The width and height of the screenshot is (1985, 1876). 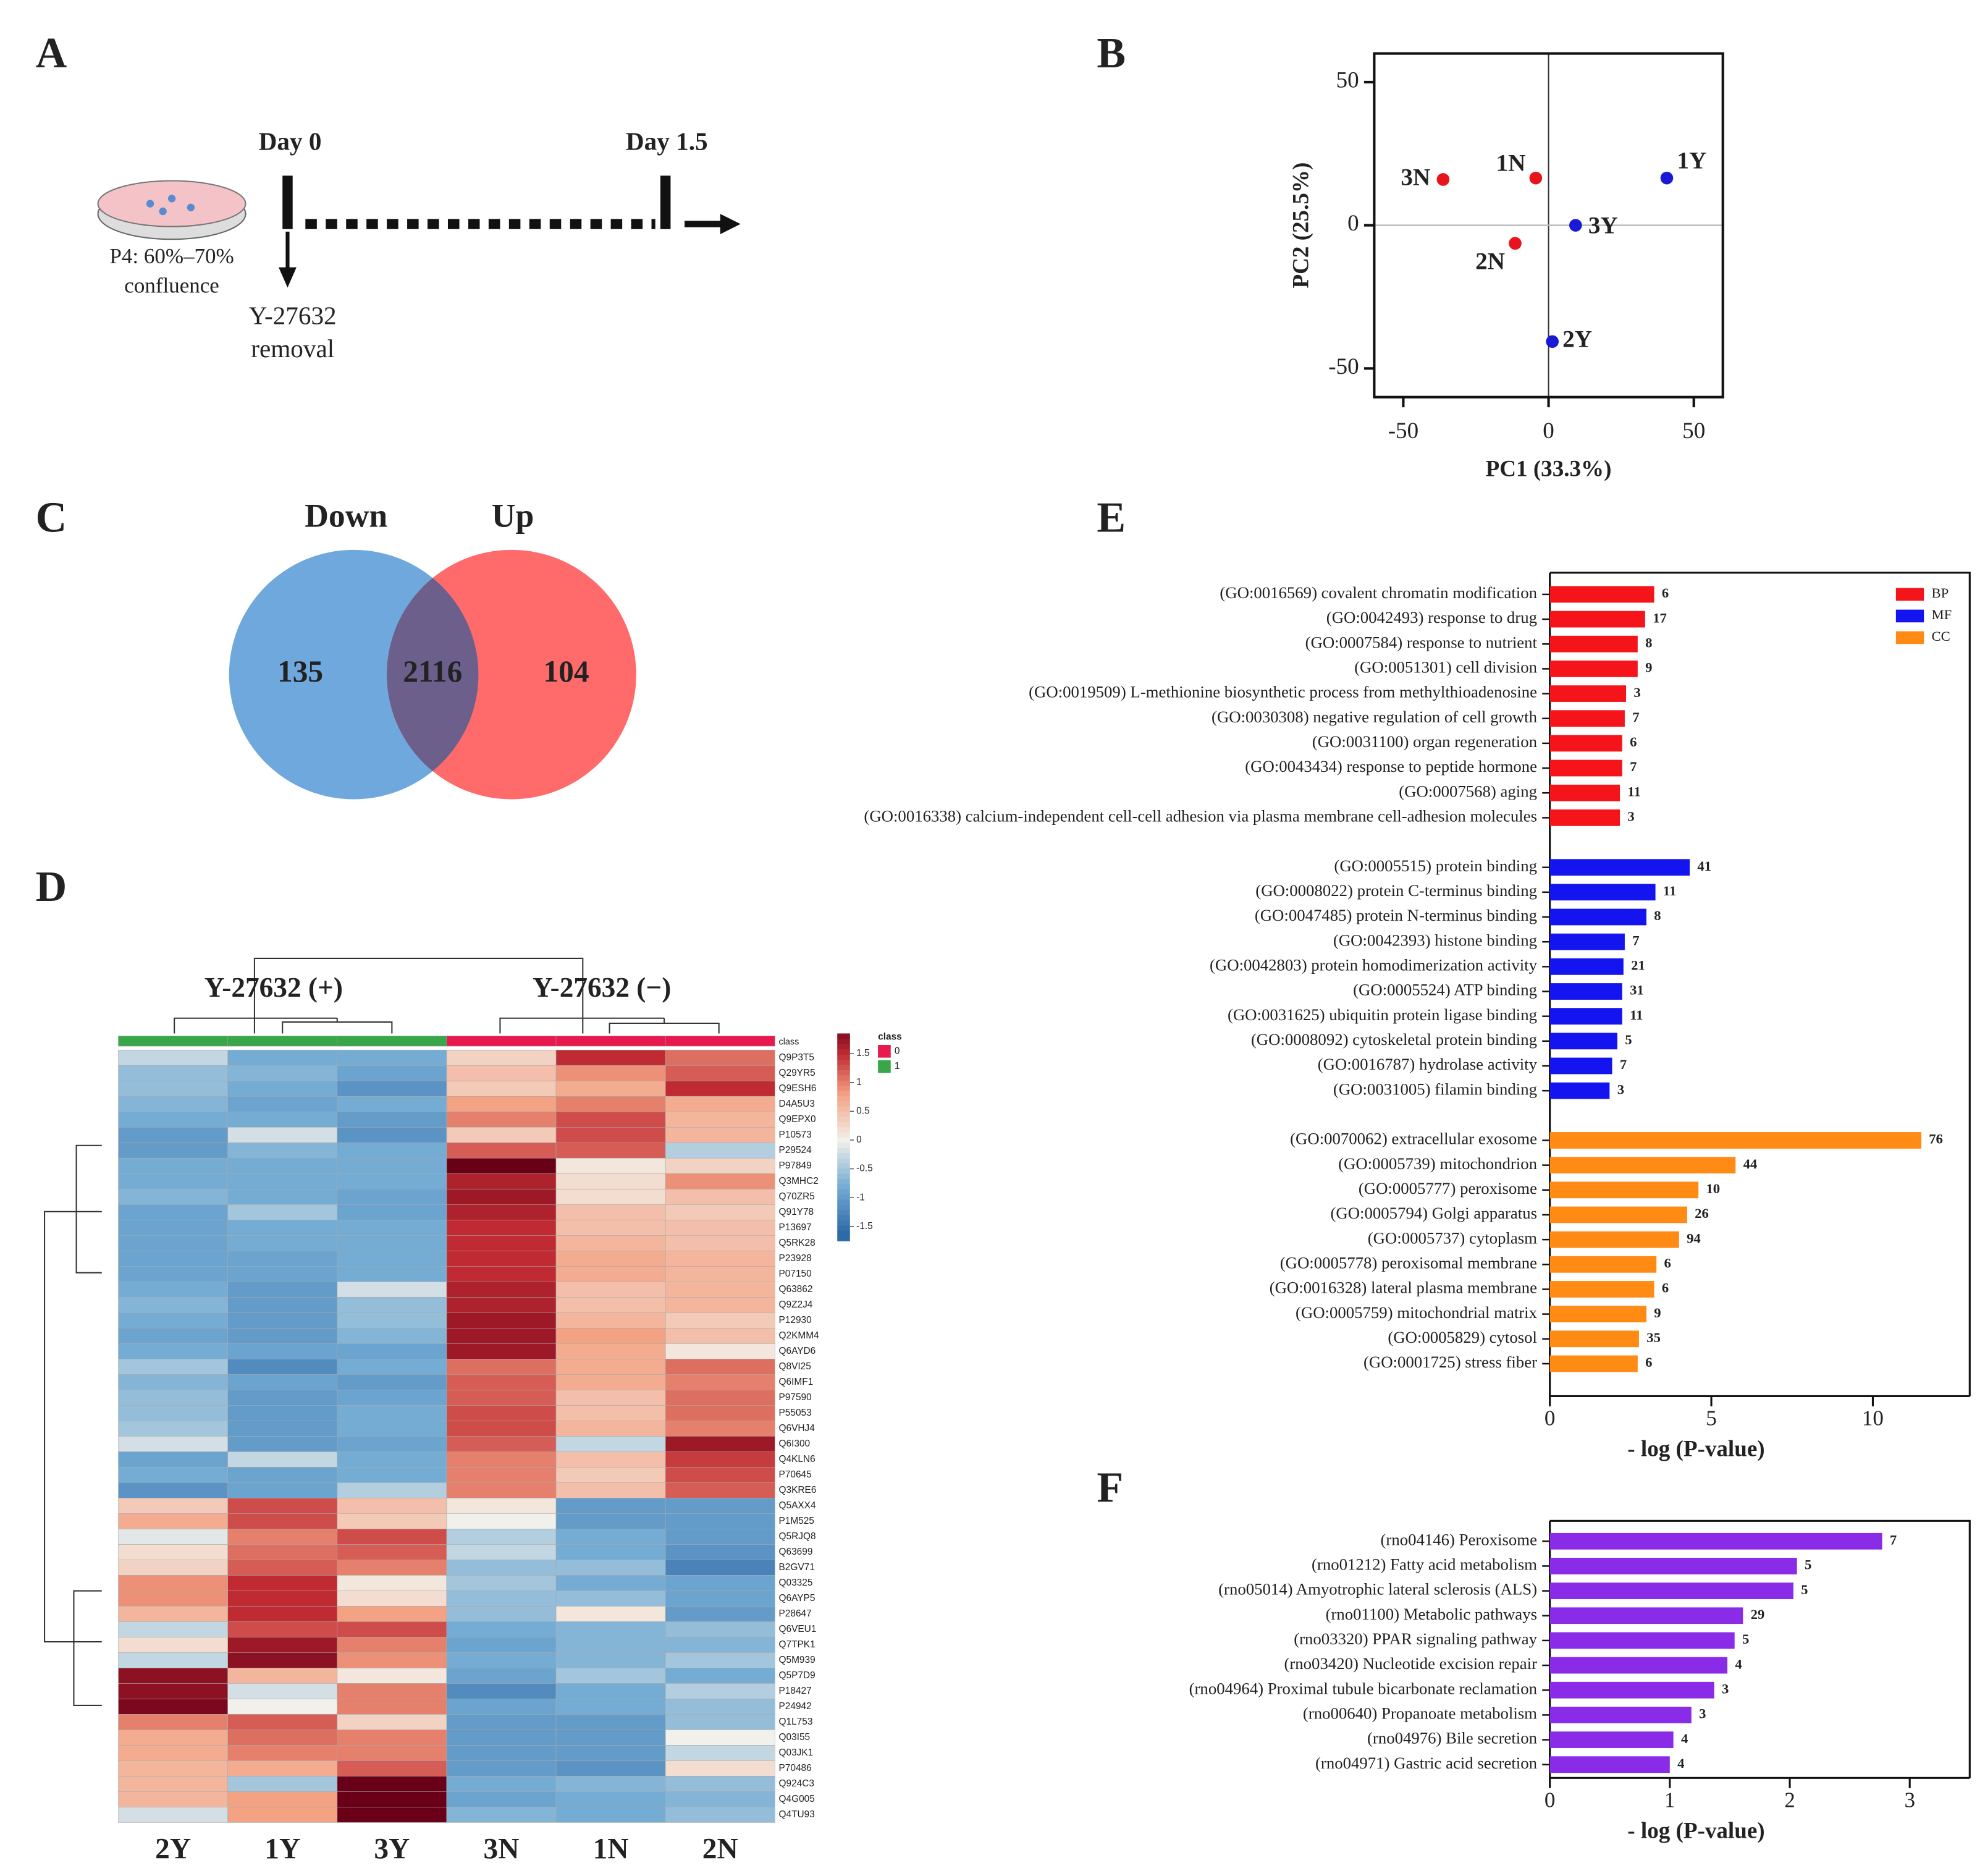 What do you see at coordinates (171, 286) in the screenshot?
I see `cell-note: confluence` at bounding box center [171, 286].